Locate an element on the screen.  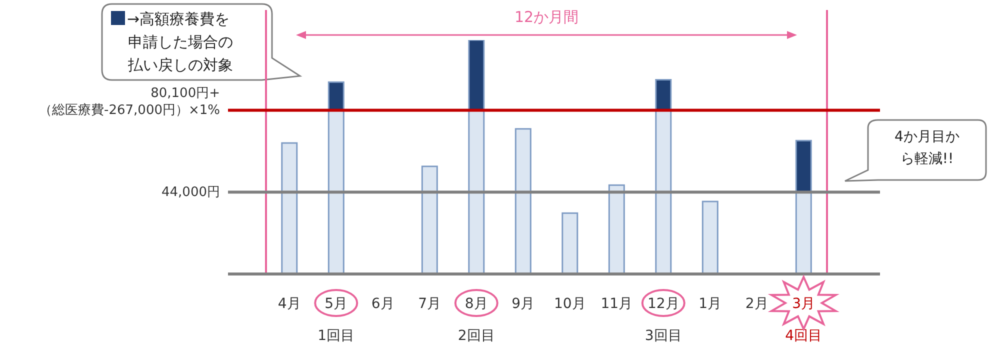
text: 3回目 is located at coordinates (663, 336).